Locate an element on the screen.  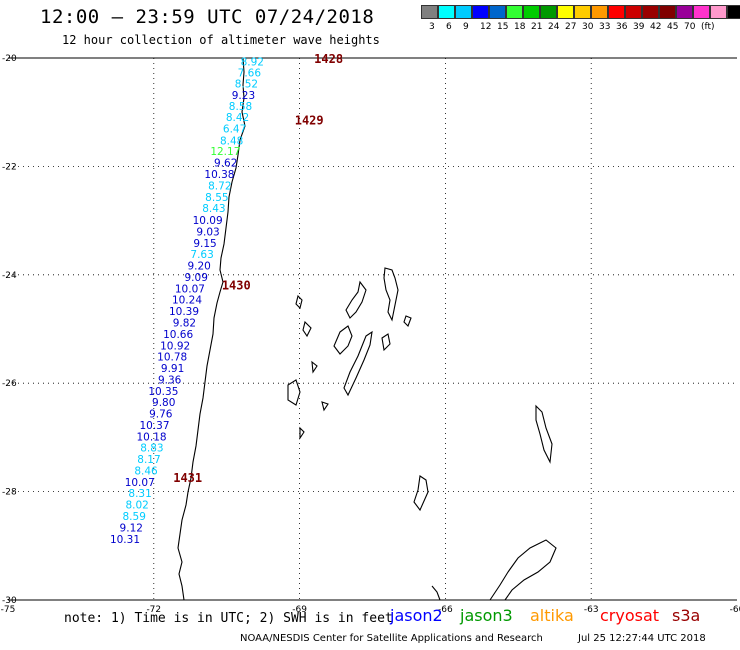
x-tick-label: -75 is located at coordinates (8, 610).